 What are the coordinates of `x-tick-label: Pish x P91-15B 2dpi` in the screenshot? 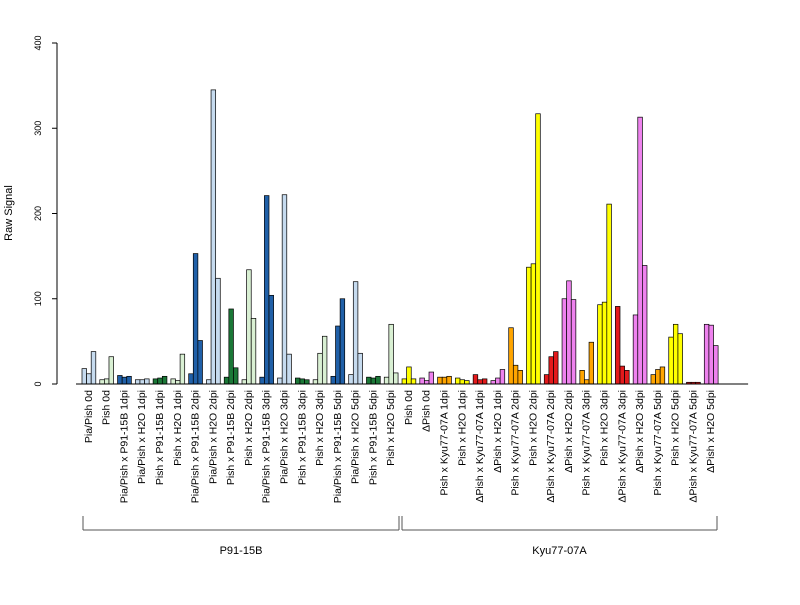 It's located at (231, 437).